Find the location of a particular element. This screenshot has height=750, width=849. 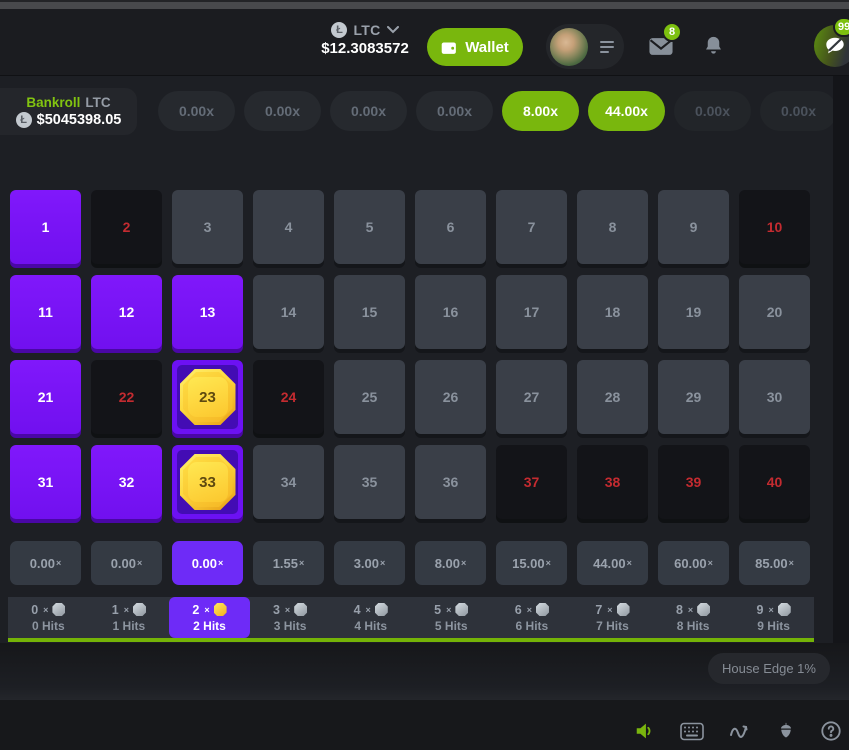

keno-cell-38: 38 is located at coordinates (612, 482).